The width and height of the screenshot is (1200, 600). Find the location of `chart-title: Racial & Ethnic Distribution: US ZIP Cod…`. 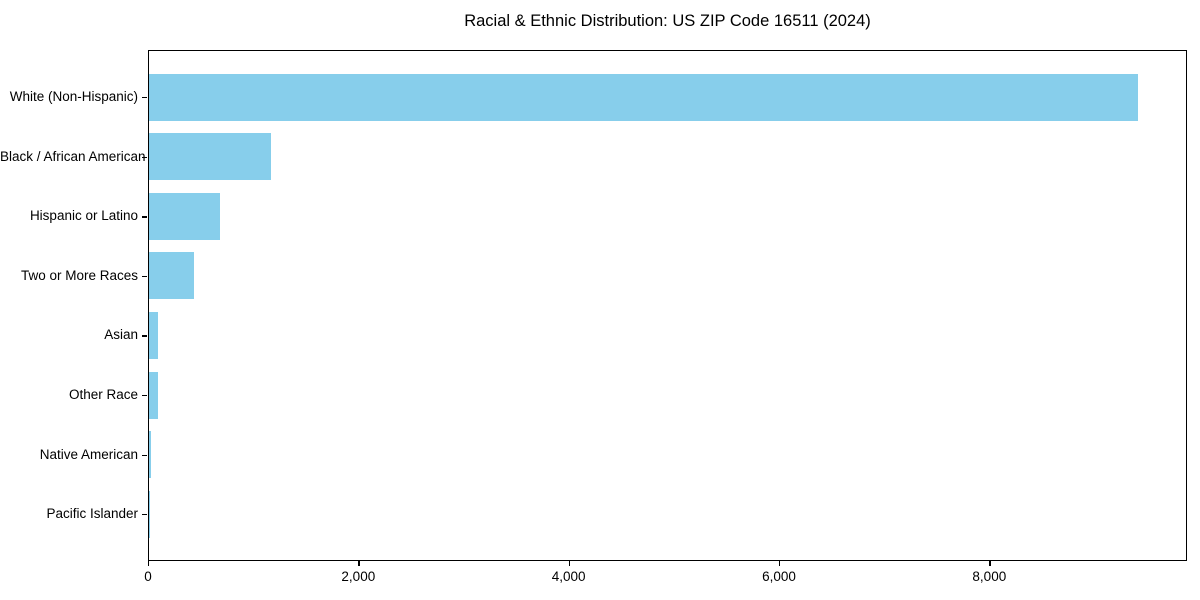

chart-title: Racial & Ethnic Distribution: US ZIP Cod… is located at coordinates (667, 21).